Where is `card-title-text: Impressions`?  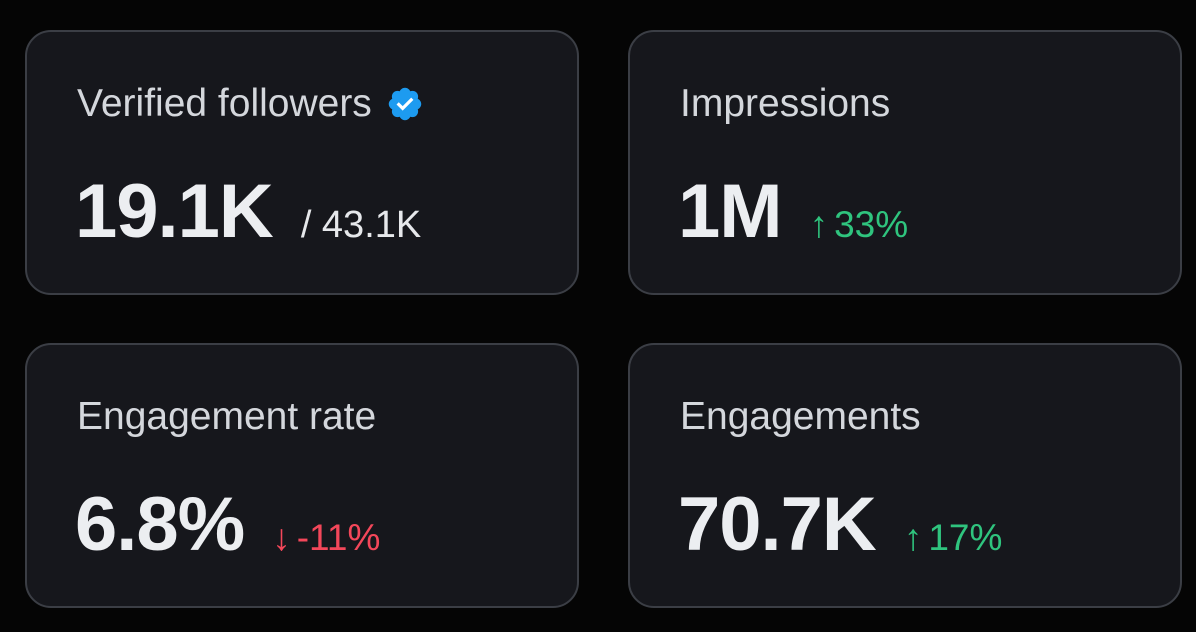 card-title-text: Impressions is located at coordinates (785, 103).